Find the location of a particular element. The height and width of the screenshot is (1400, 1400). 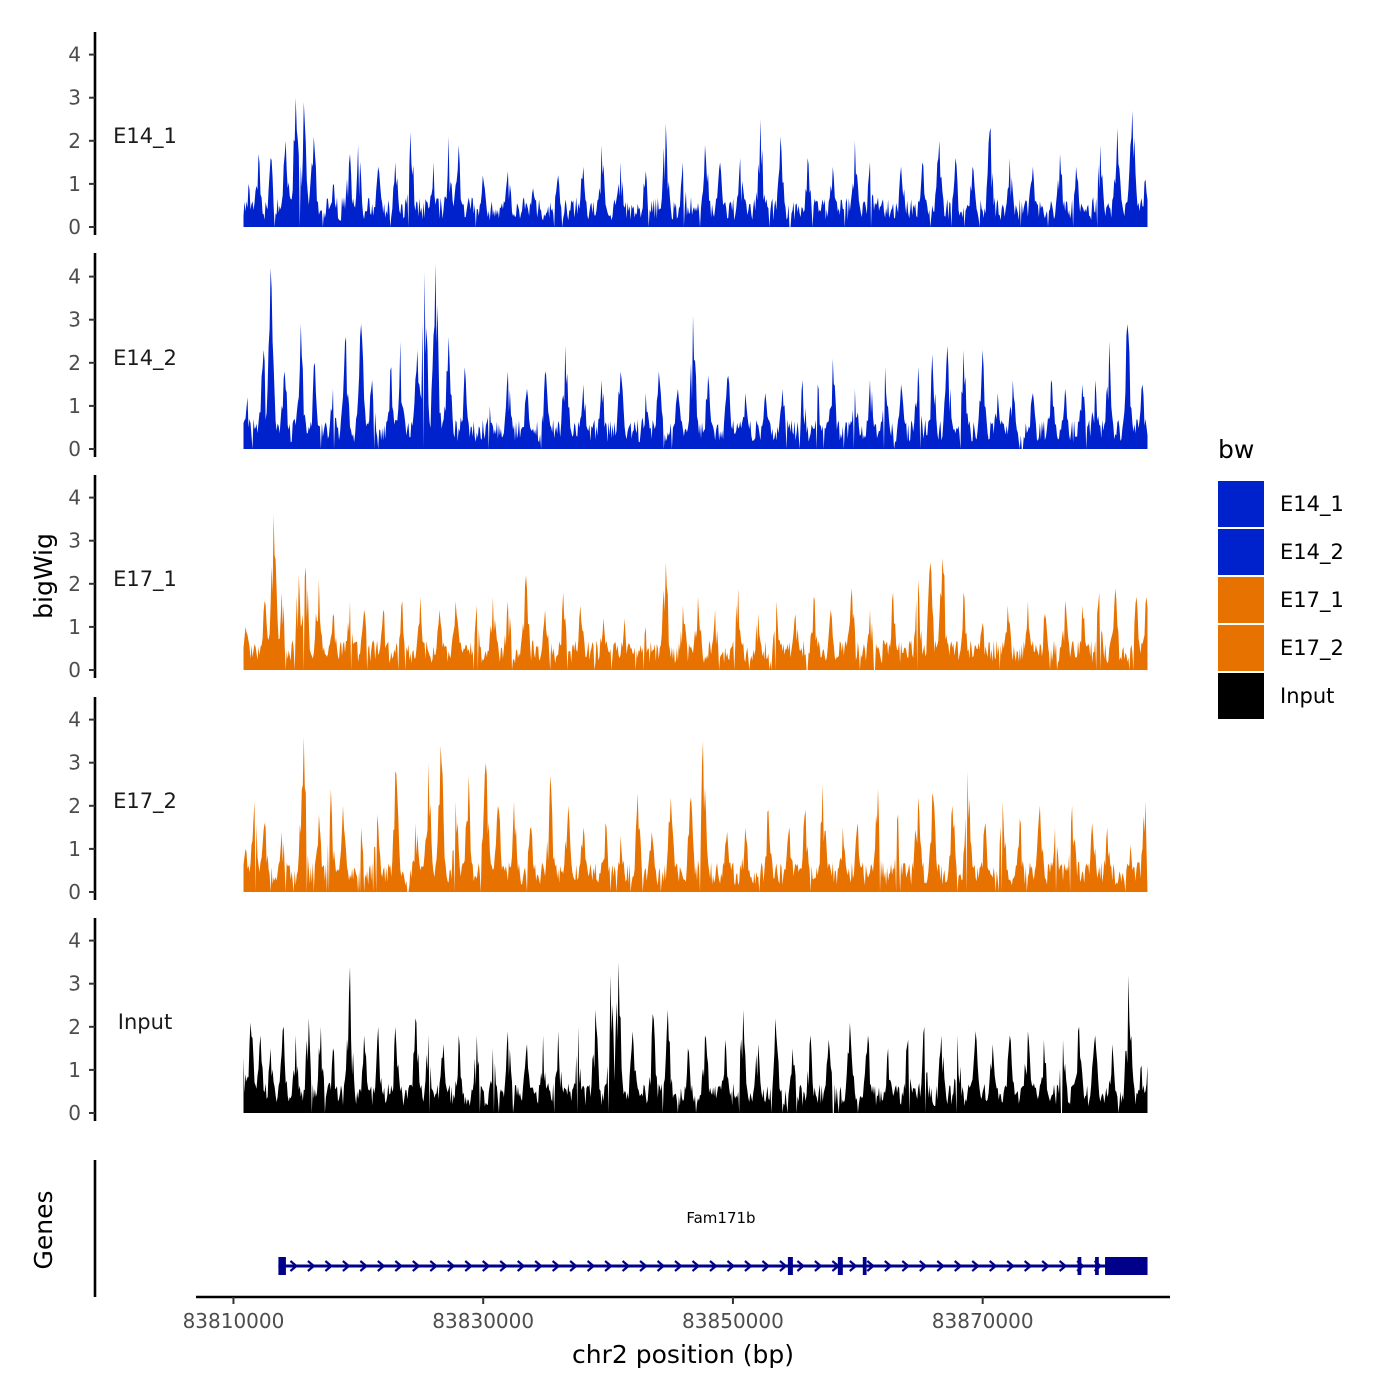

legend-title: bw is located at coordinates (1236, 449).